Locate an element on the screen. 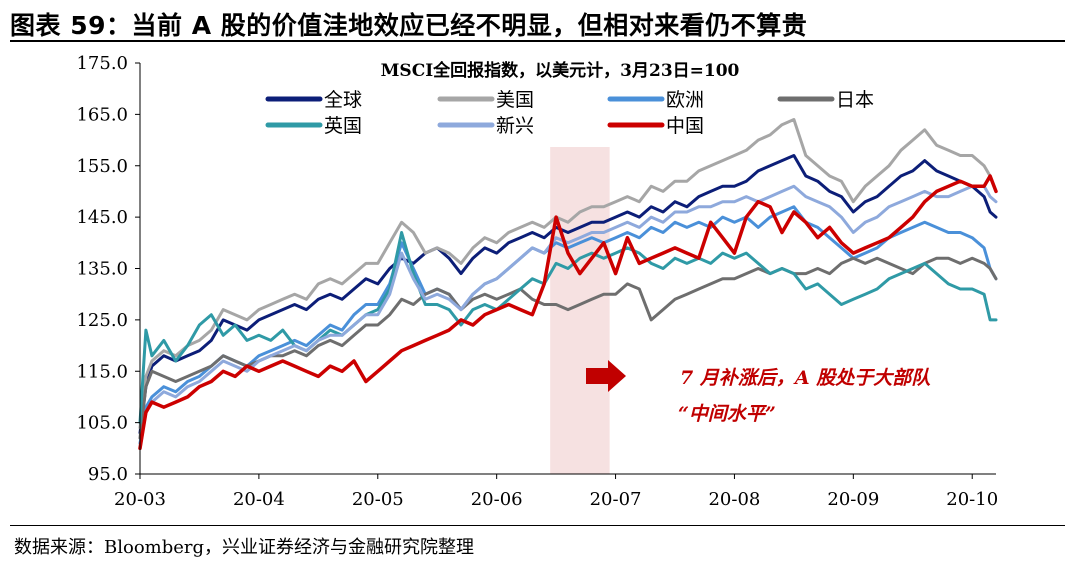 The width and height of the screenshot is (1080, 561). legend-label: 全球 is located at coordinates (343, 100).